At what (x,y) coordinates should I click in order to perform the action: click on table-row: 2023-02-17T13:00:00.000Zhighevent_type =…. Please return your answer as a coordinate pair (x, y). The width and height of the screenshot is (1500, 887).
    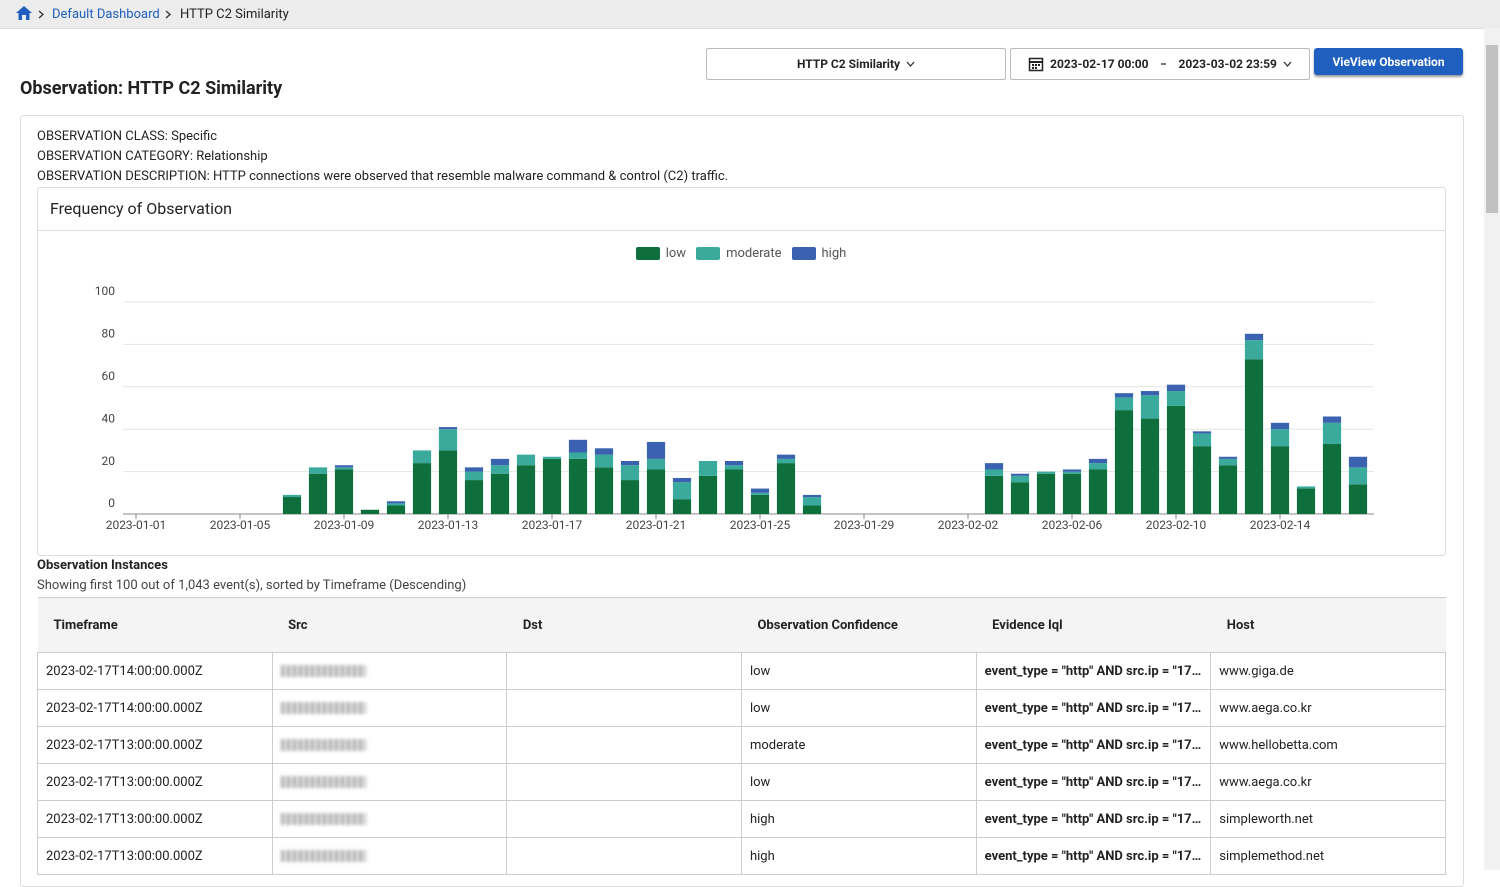
    Looking at the image, I should click on (742, 819).